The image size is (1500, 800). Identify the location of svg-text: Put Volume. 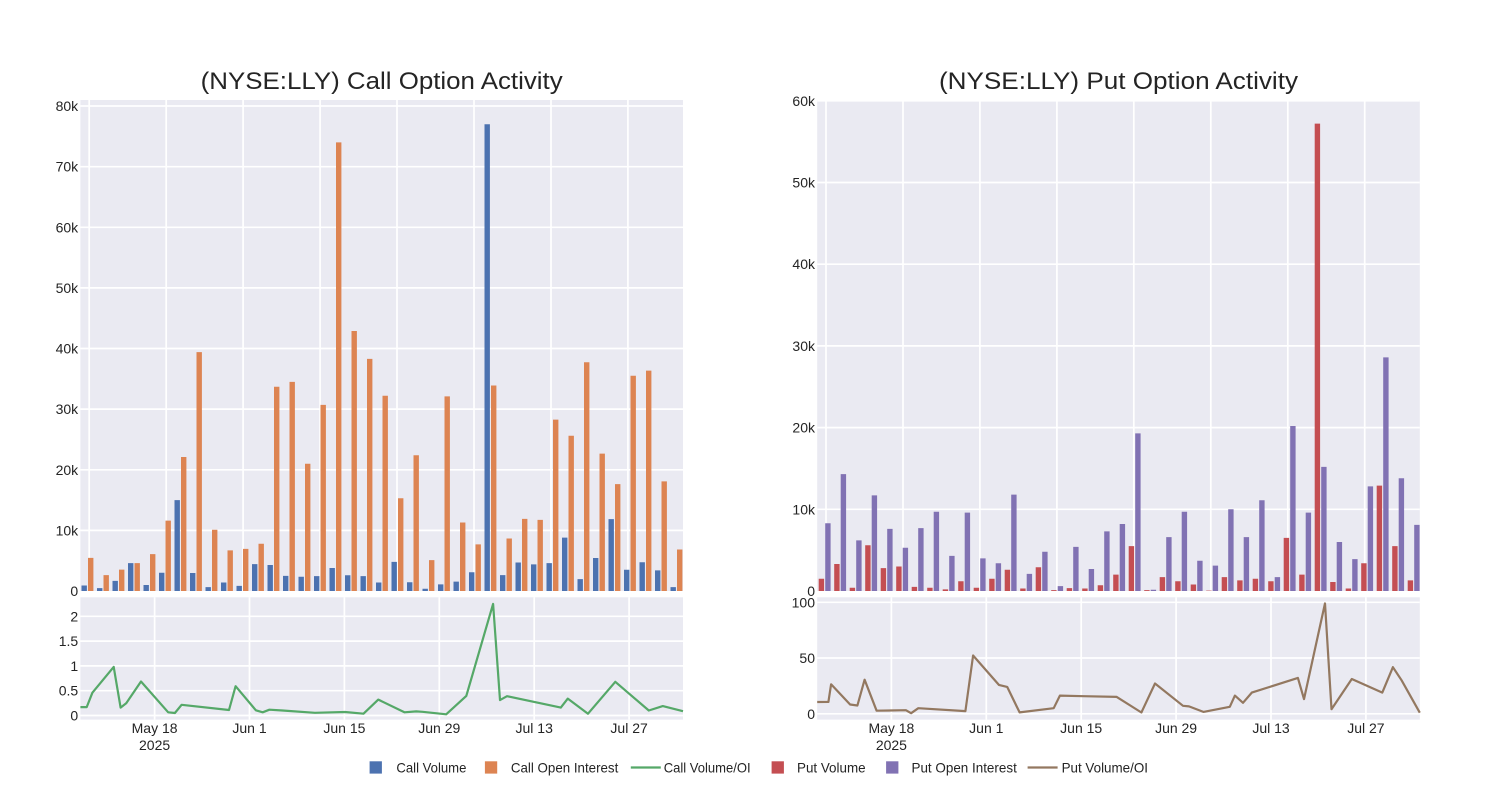
(831, 768).